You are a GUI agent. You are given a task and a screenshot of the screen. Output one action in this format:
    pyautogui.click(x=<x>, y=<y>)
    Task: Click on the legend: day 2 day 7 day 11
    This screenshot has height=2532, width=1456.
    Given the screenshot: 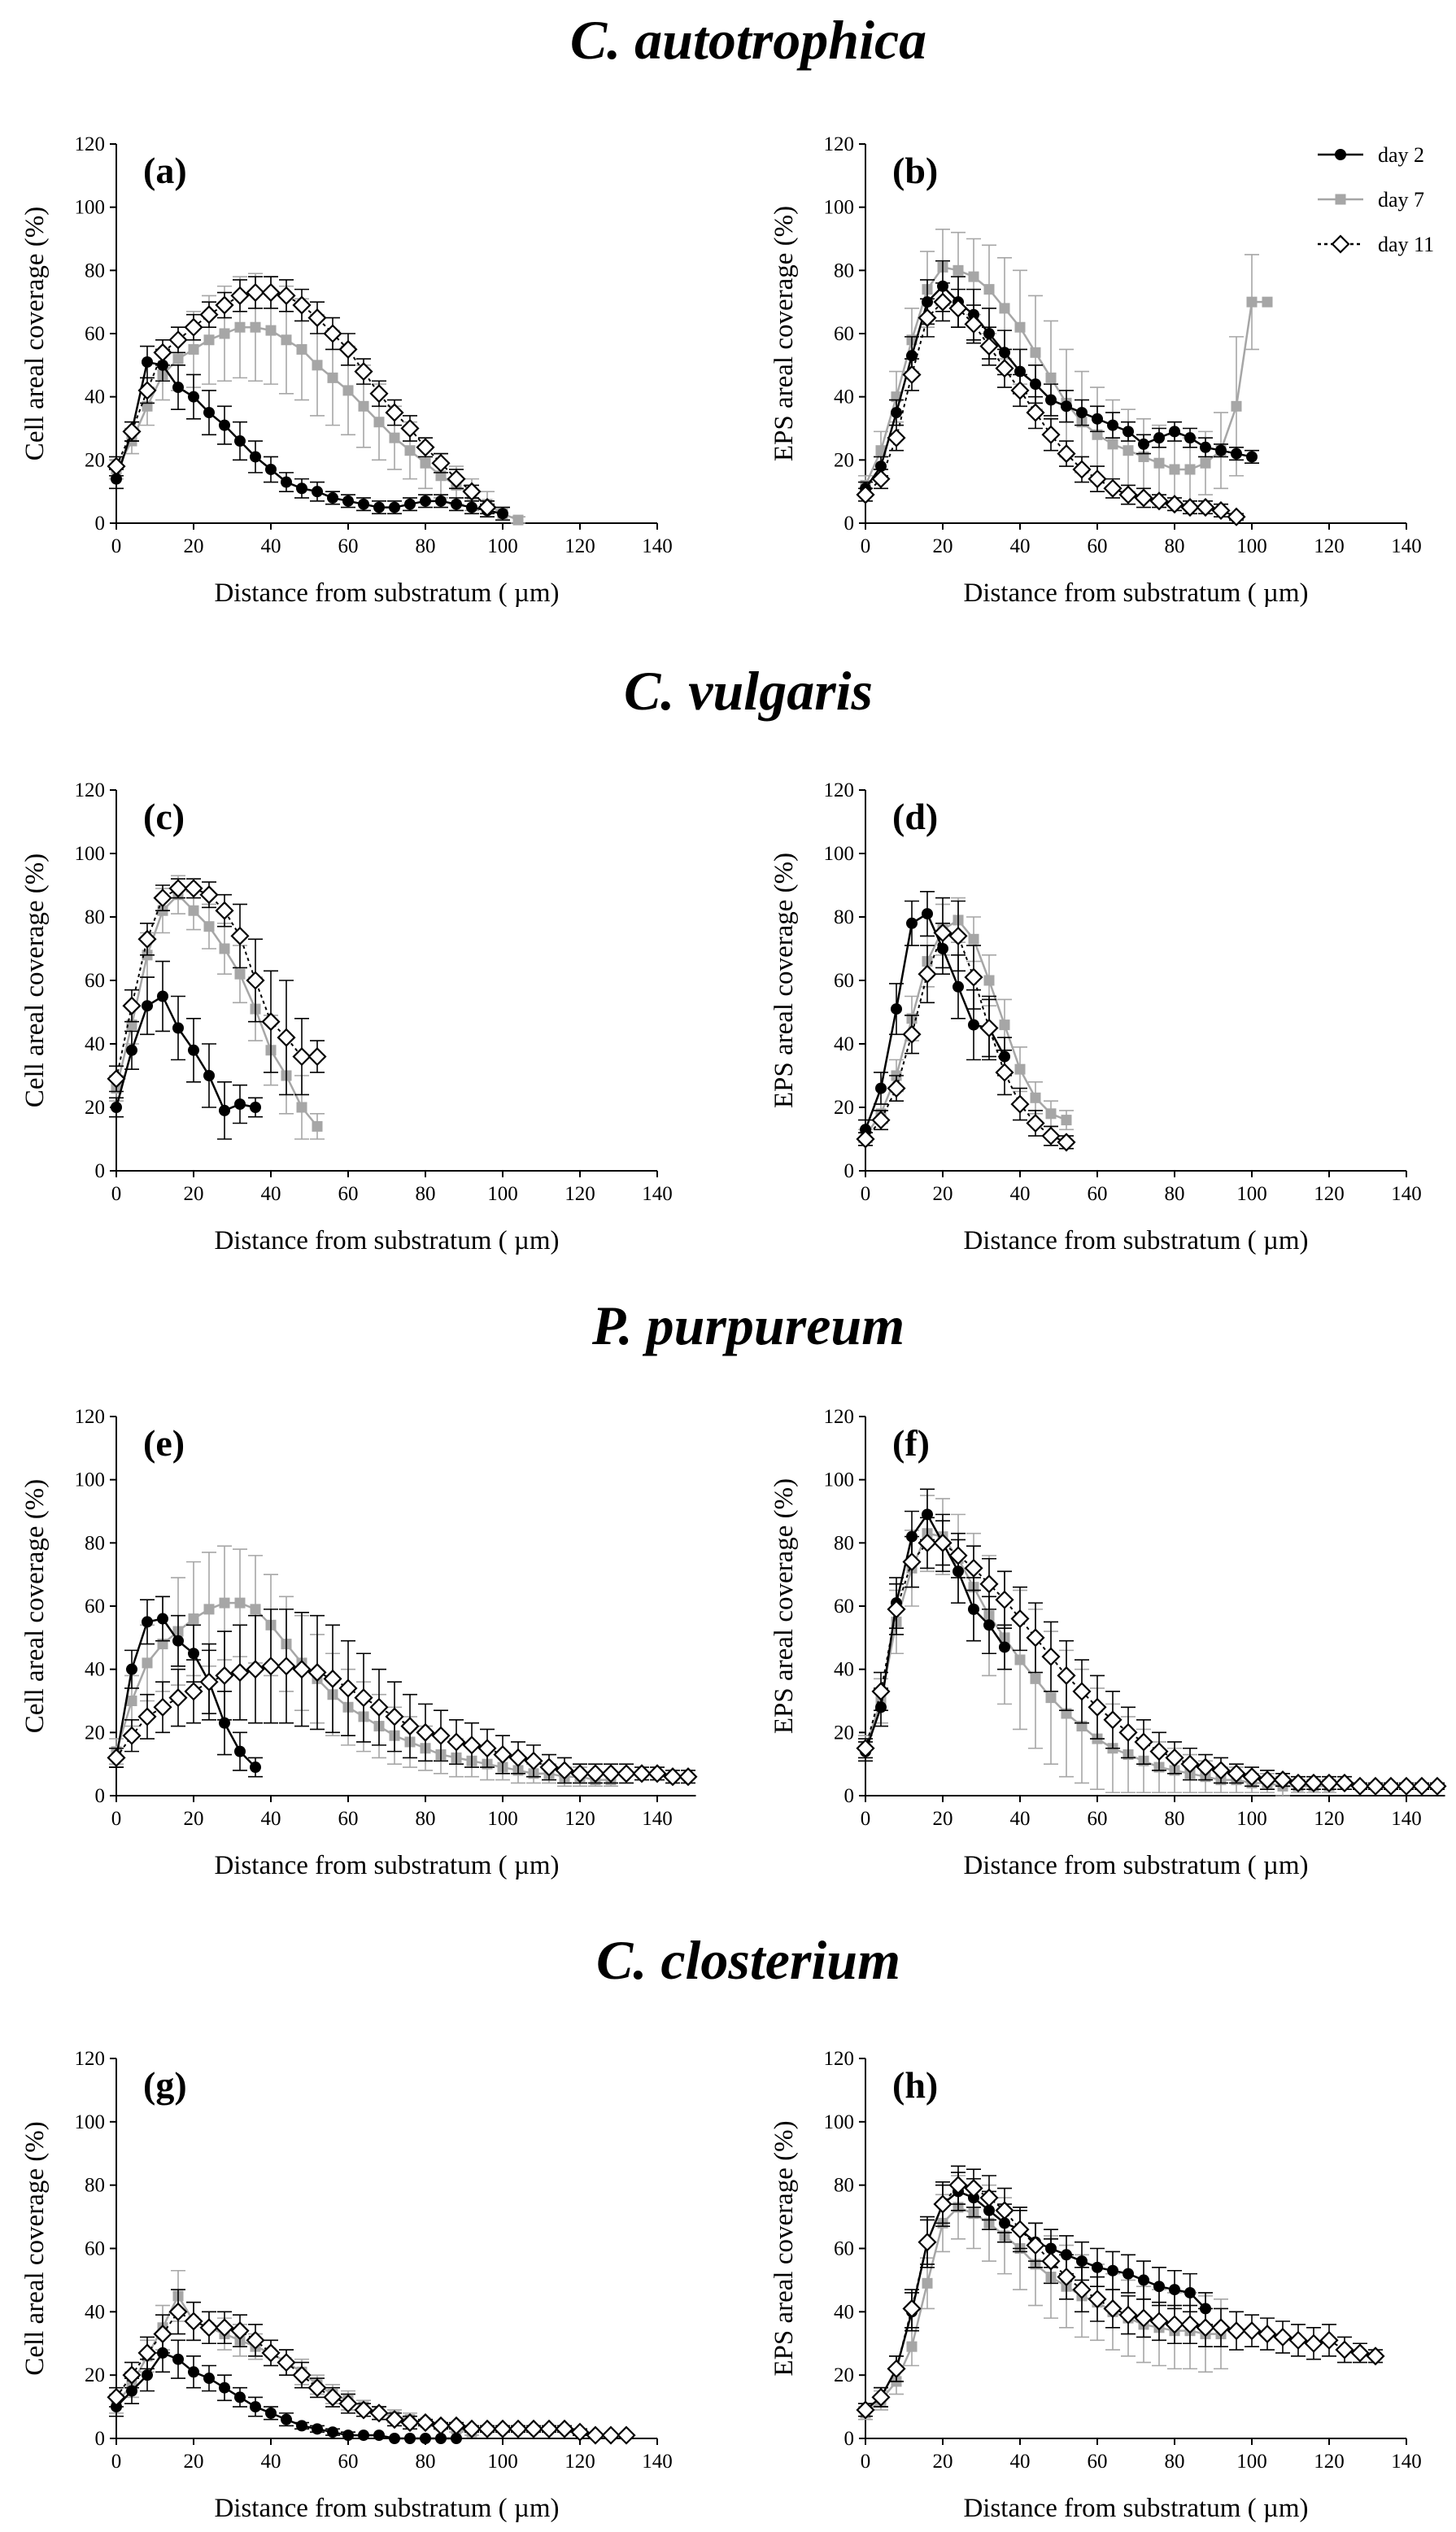 What is the action you would take?
    pyautogui.click(x=1376, y=199)
    